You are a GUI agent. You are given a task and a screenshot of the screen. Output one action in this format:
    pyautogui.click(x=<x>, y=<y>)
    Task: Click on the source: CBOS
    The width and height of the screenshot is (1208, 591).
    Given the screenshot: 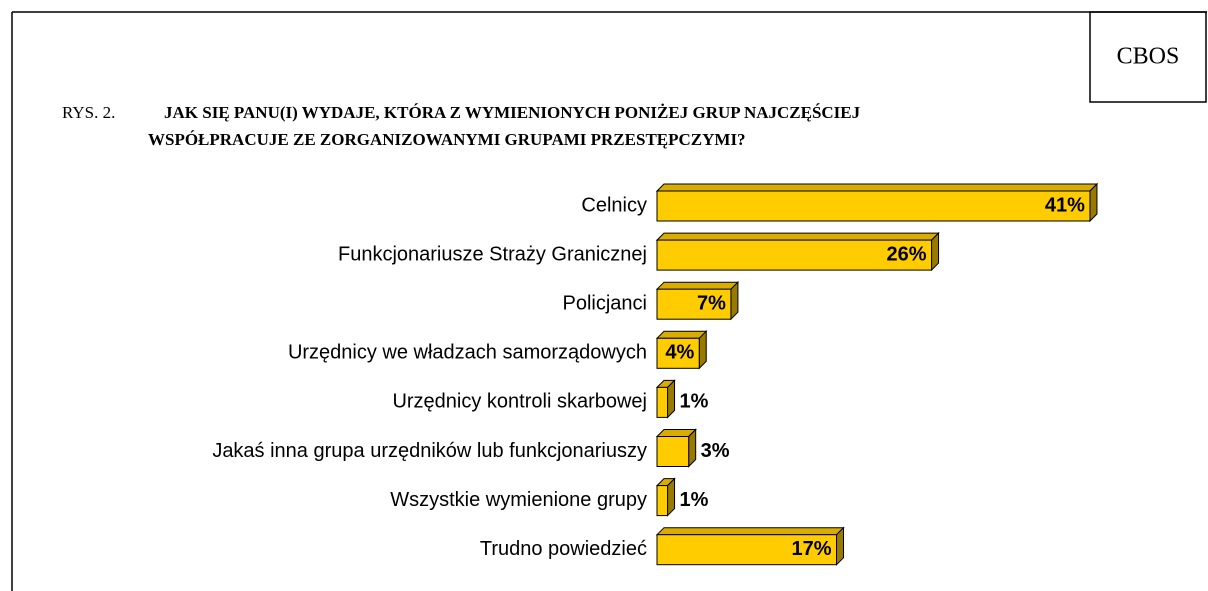 What is the action you would take?
    pyautogui.click(x=1148, y=57)
    